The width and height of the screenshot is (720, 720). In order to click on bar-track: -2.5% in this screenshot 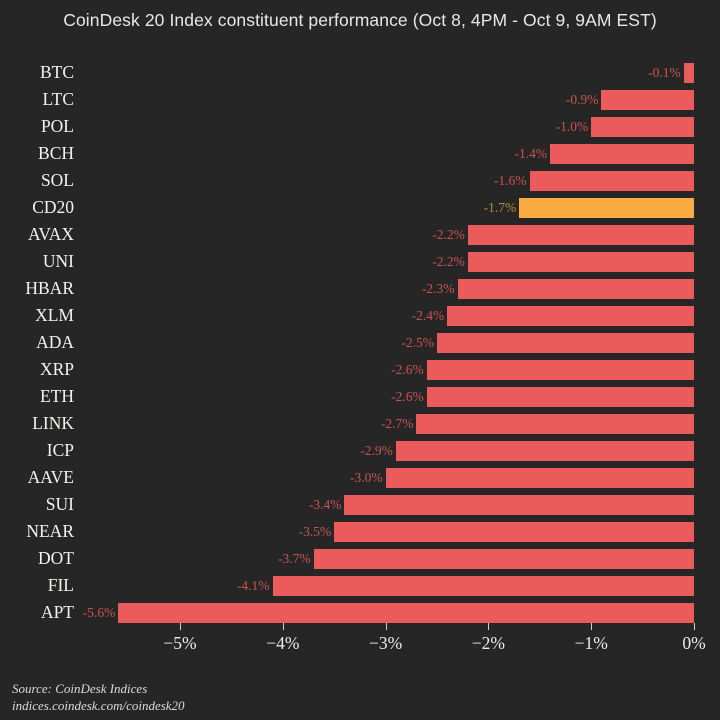, I will do `click(360, 342)`.